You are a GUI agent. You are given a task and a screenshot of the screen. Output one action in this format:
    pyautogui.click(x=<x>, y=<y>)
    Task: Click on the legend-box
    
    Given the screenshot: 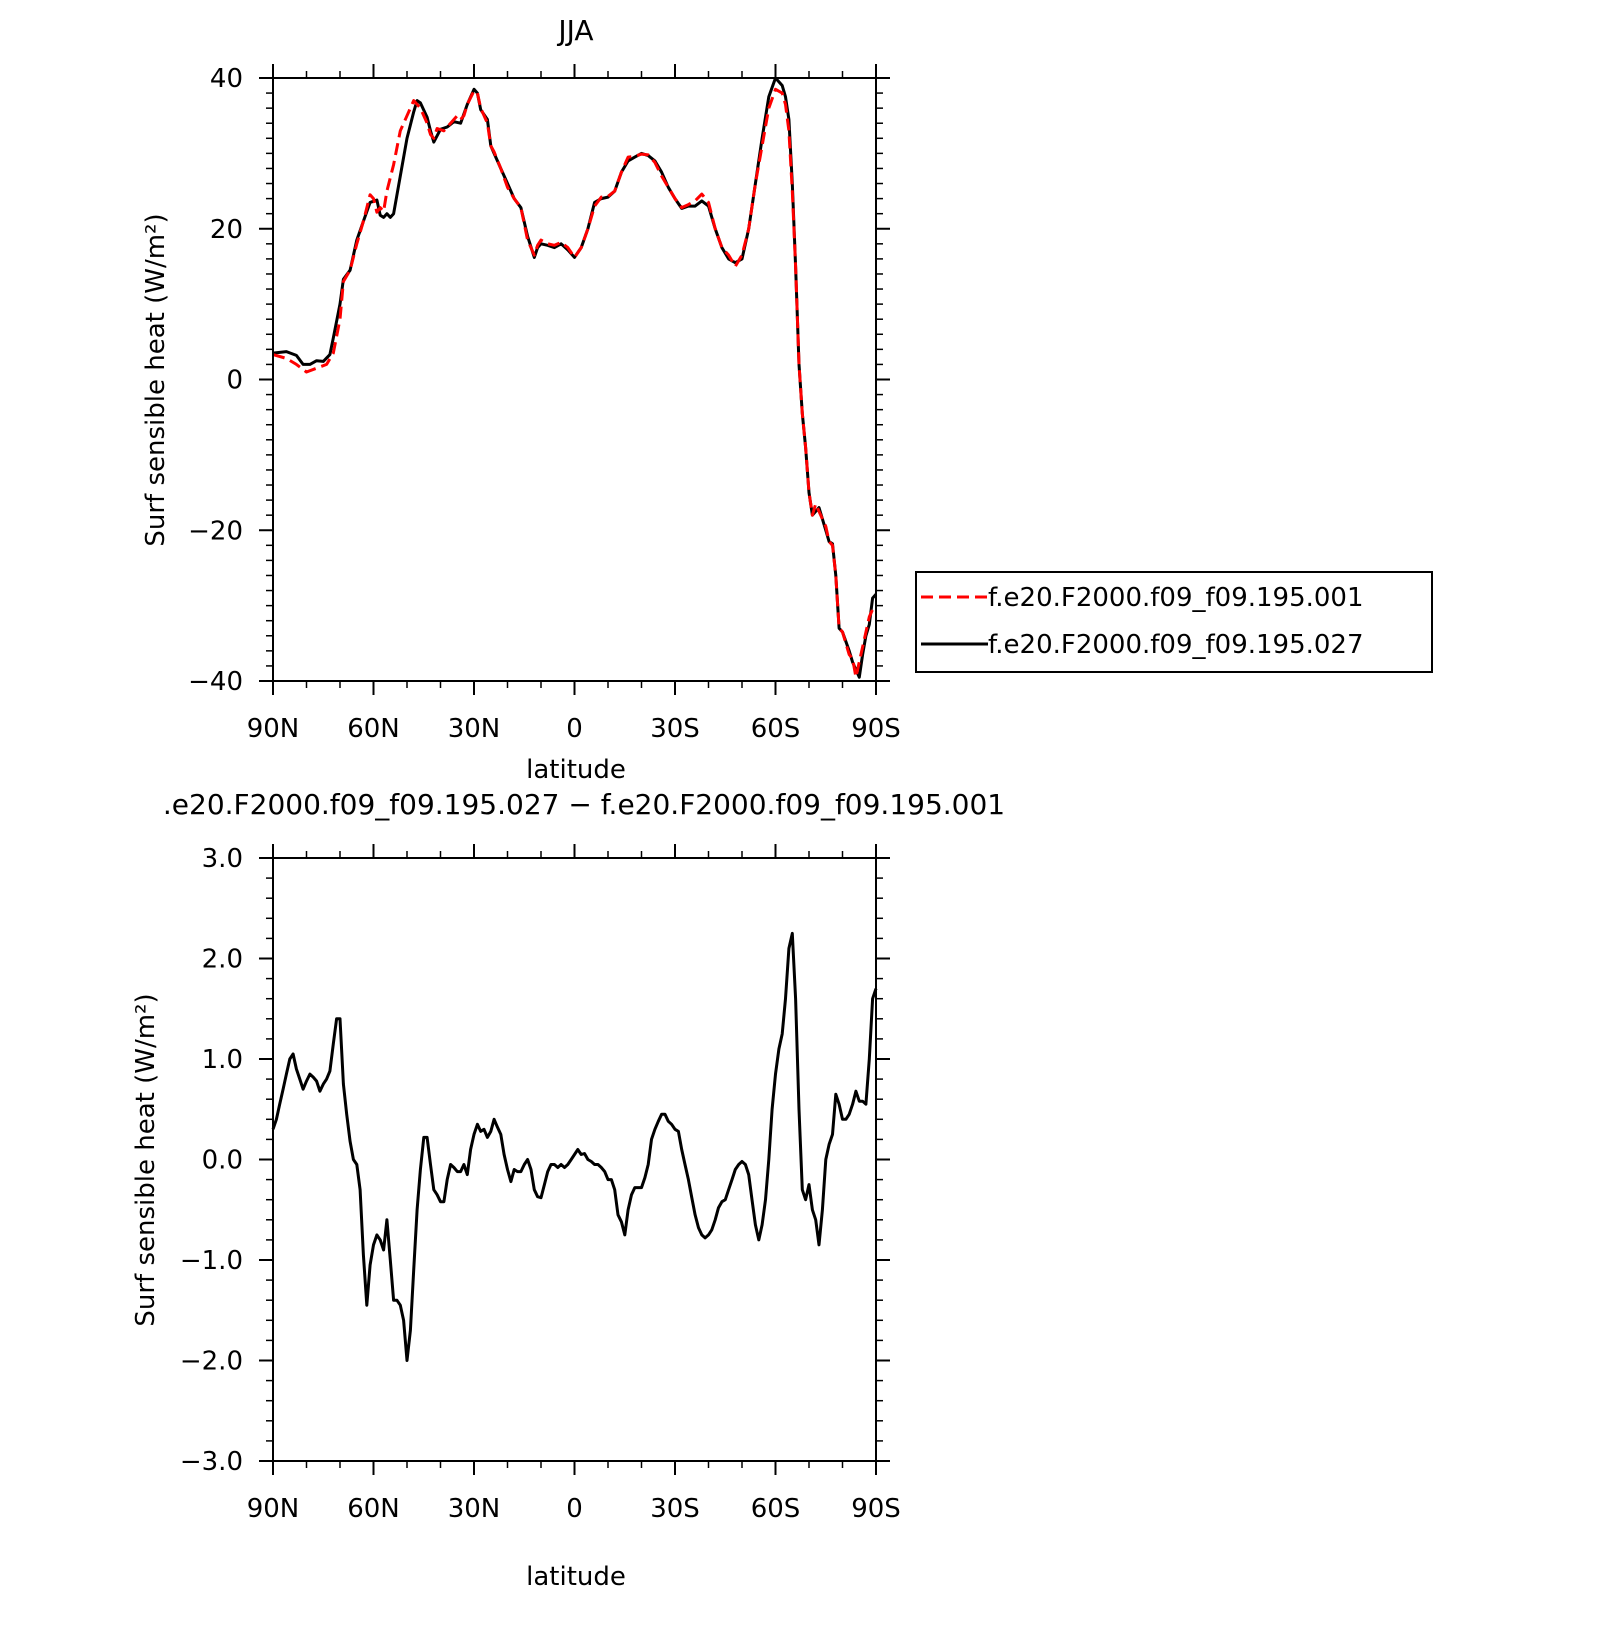 What is the action you would take?
    pyautogui.click(x=1174, y=622)
    